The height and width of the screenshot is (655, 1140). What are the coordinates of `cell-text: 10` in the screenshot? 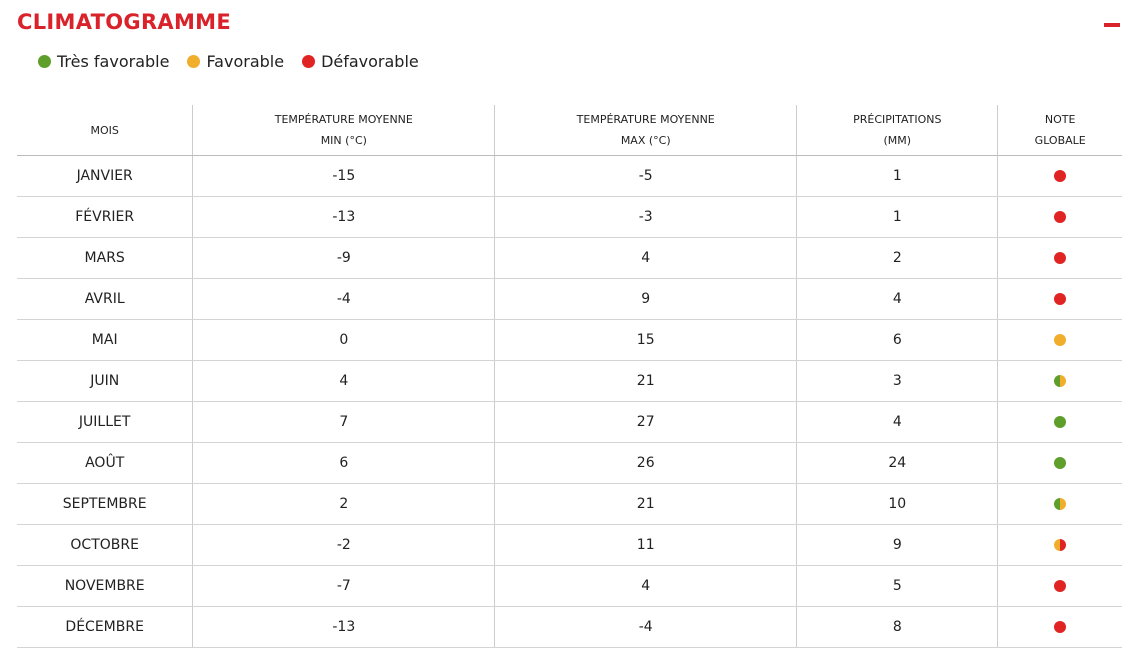 It's located at (897, 504).